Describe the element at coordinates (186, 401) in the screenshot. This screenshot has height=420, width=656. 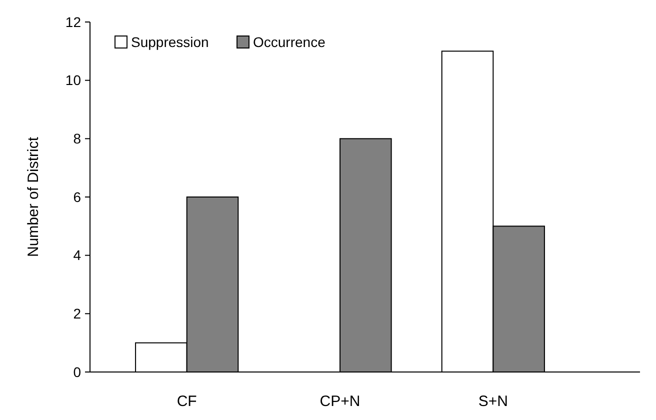
I see `x-tick-label: CF` at that location.